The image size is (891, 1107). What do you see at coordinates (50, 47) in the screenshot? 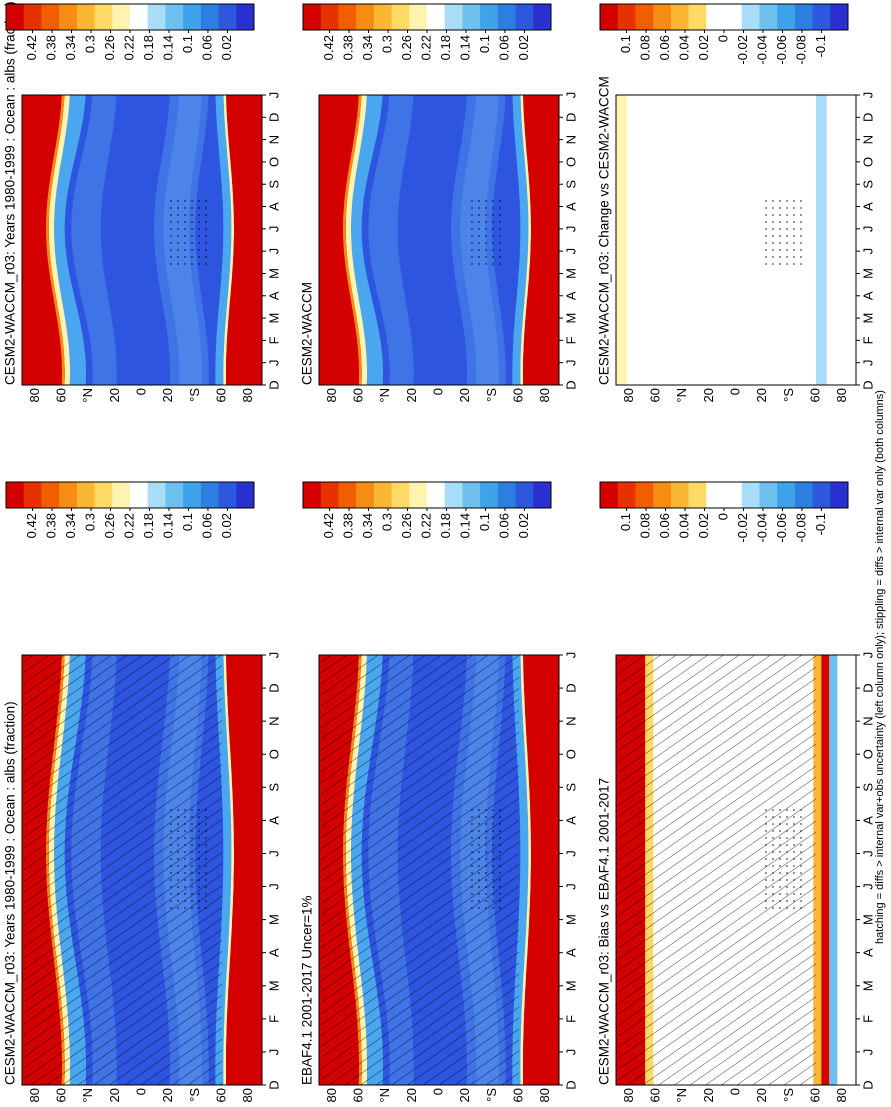
I see `colorbar-label: 0.38` at bounding box center [50, 47].